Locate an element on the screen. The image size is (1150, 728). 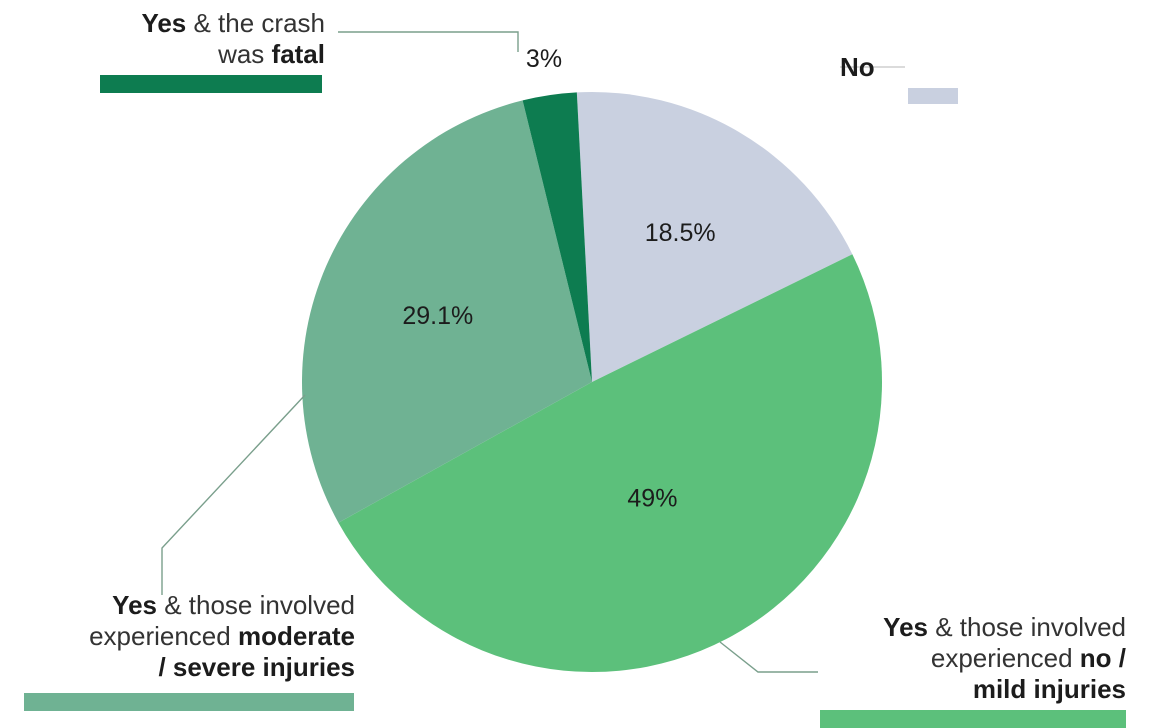
legend-label-no: No is located at coordinates (857, 67).